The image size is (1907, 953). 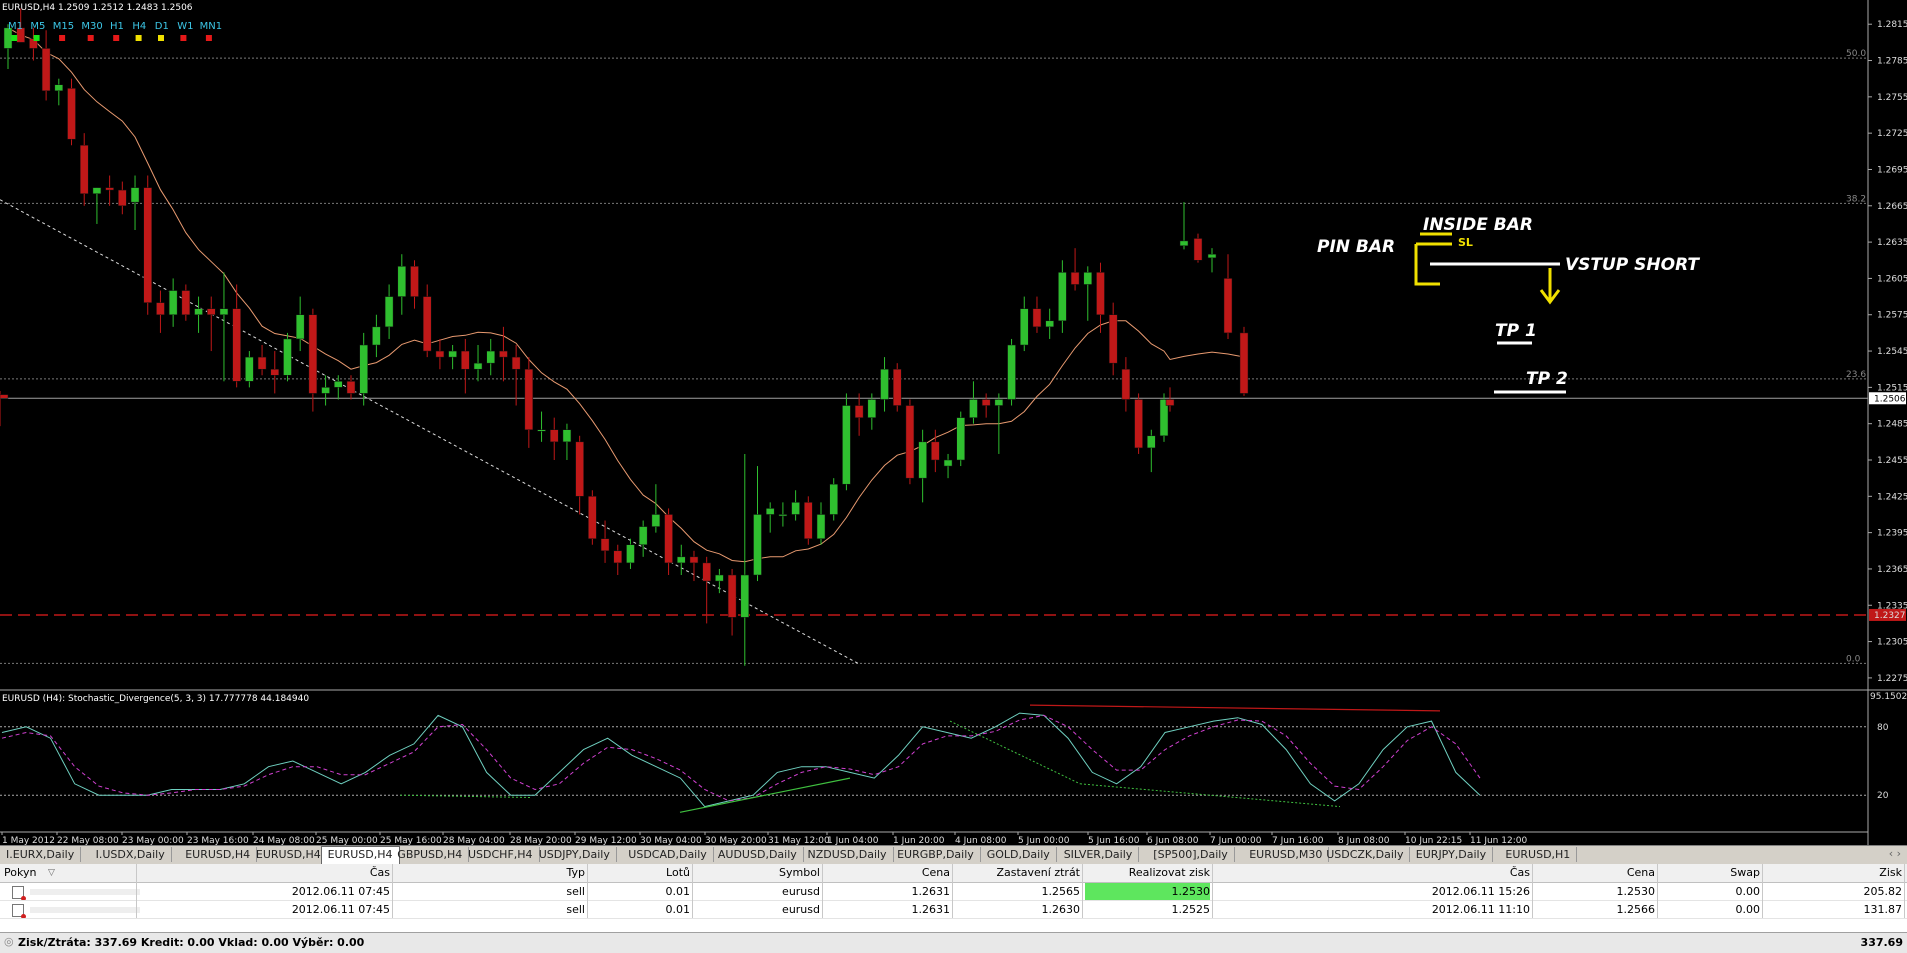 What do you see at coordinates (1191, 854) in the screenshot?
I see `chart-tab: [SP500],Daily` at bounding box center [1191, 854].